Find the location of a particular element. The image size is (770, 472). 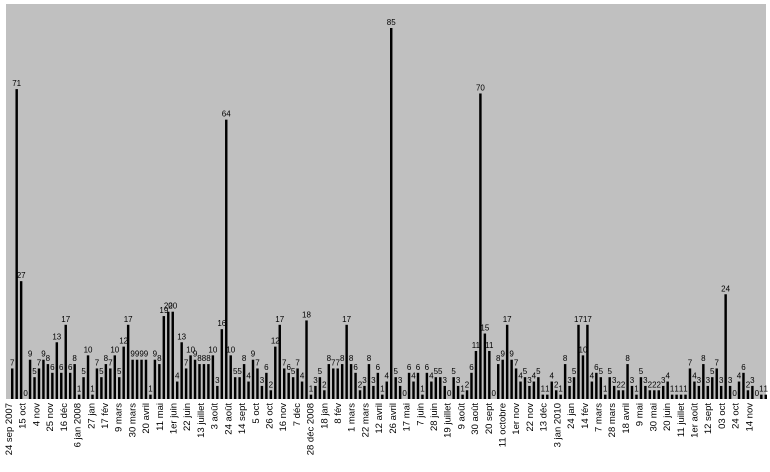

x-tick-label: 20 sept is located at coordinates (489, 419).